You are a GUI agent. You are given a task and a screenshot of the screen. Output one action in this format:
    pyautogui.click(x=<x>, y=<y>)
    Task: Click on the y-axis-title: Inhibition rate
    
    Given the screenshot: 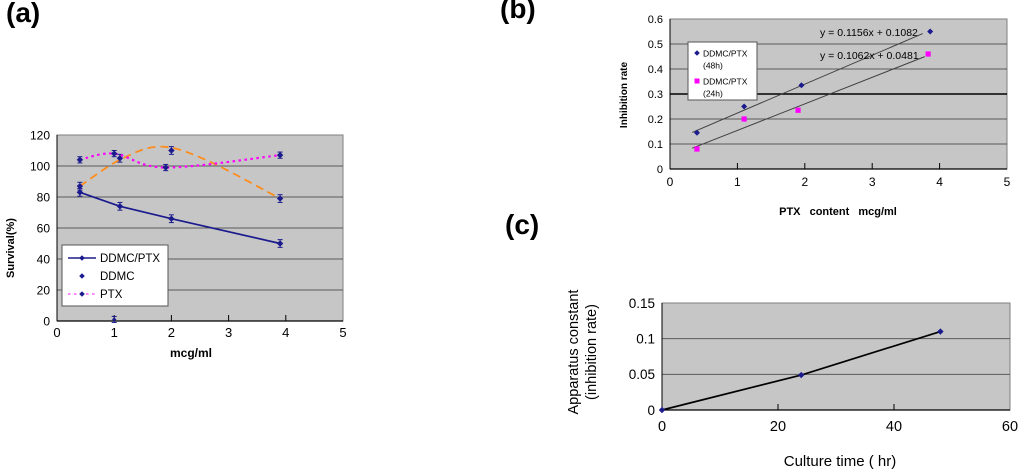 What is the action you would take?
    pyautogui.click(x=624, y=95)
    